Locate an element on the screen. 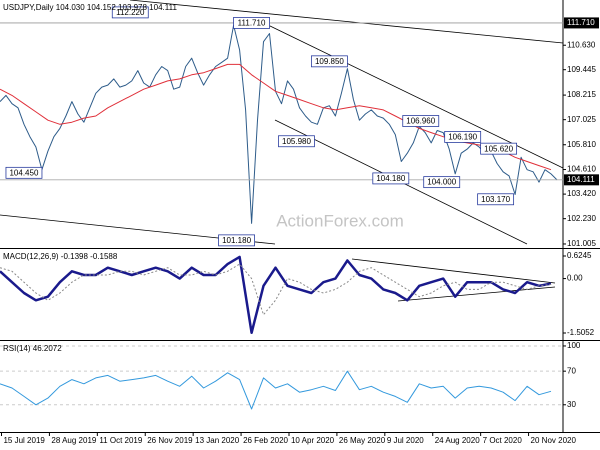  y-tick-label: 102.230 is located at coordinates (581, 218).